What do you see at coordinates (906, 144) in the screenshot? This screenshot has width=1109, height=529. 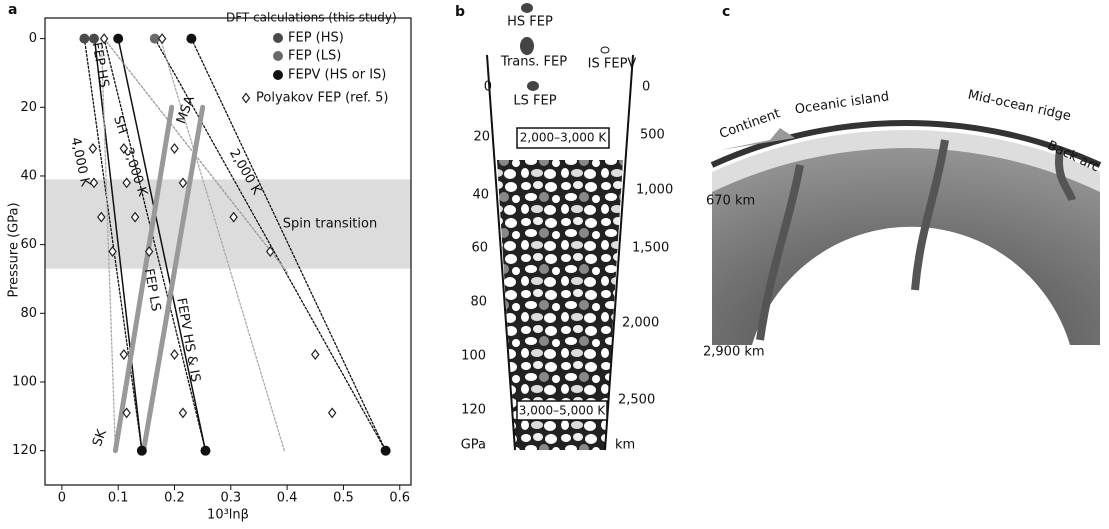 I see `crust` at bounding box center [906, 144].